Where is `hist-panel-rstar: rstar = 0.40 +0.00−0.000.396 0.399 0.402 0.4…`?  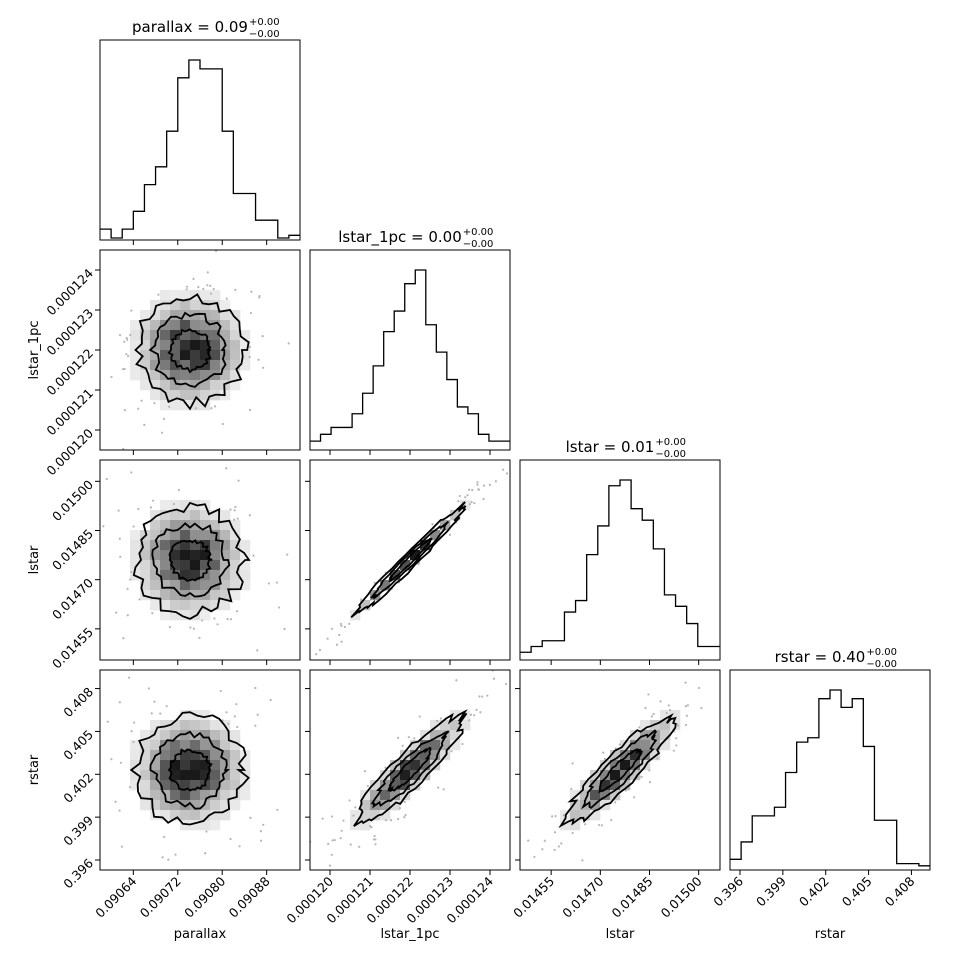 hist-panel-rstar: rstar = 0.40 +0.00−0.000.396 0.399 0.402 0.4… is located at coordinates (820, 794).